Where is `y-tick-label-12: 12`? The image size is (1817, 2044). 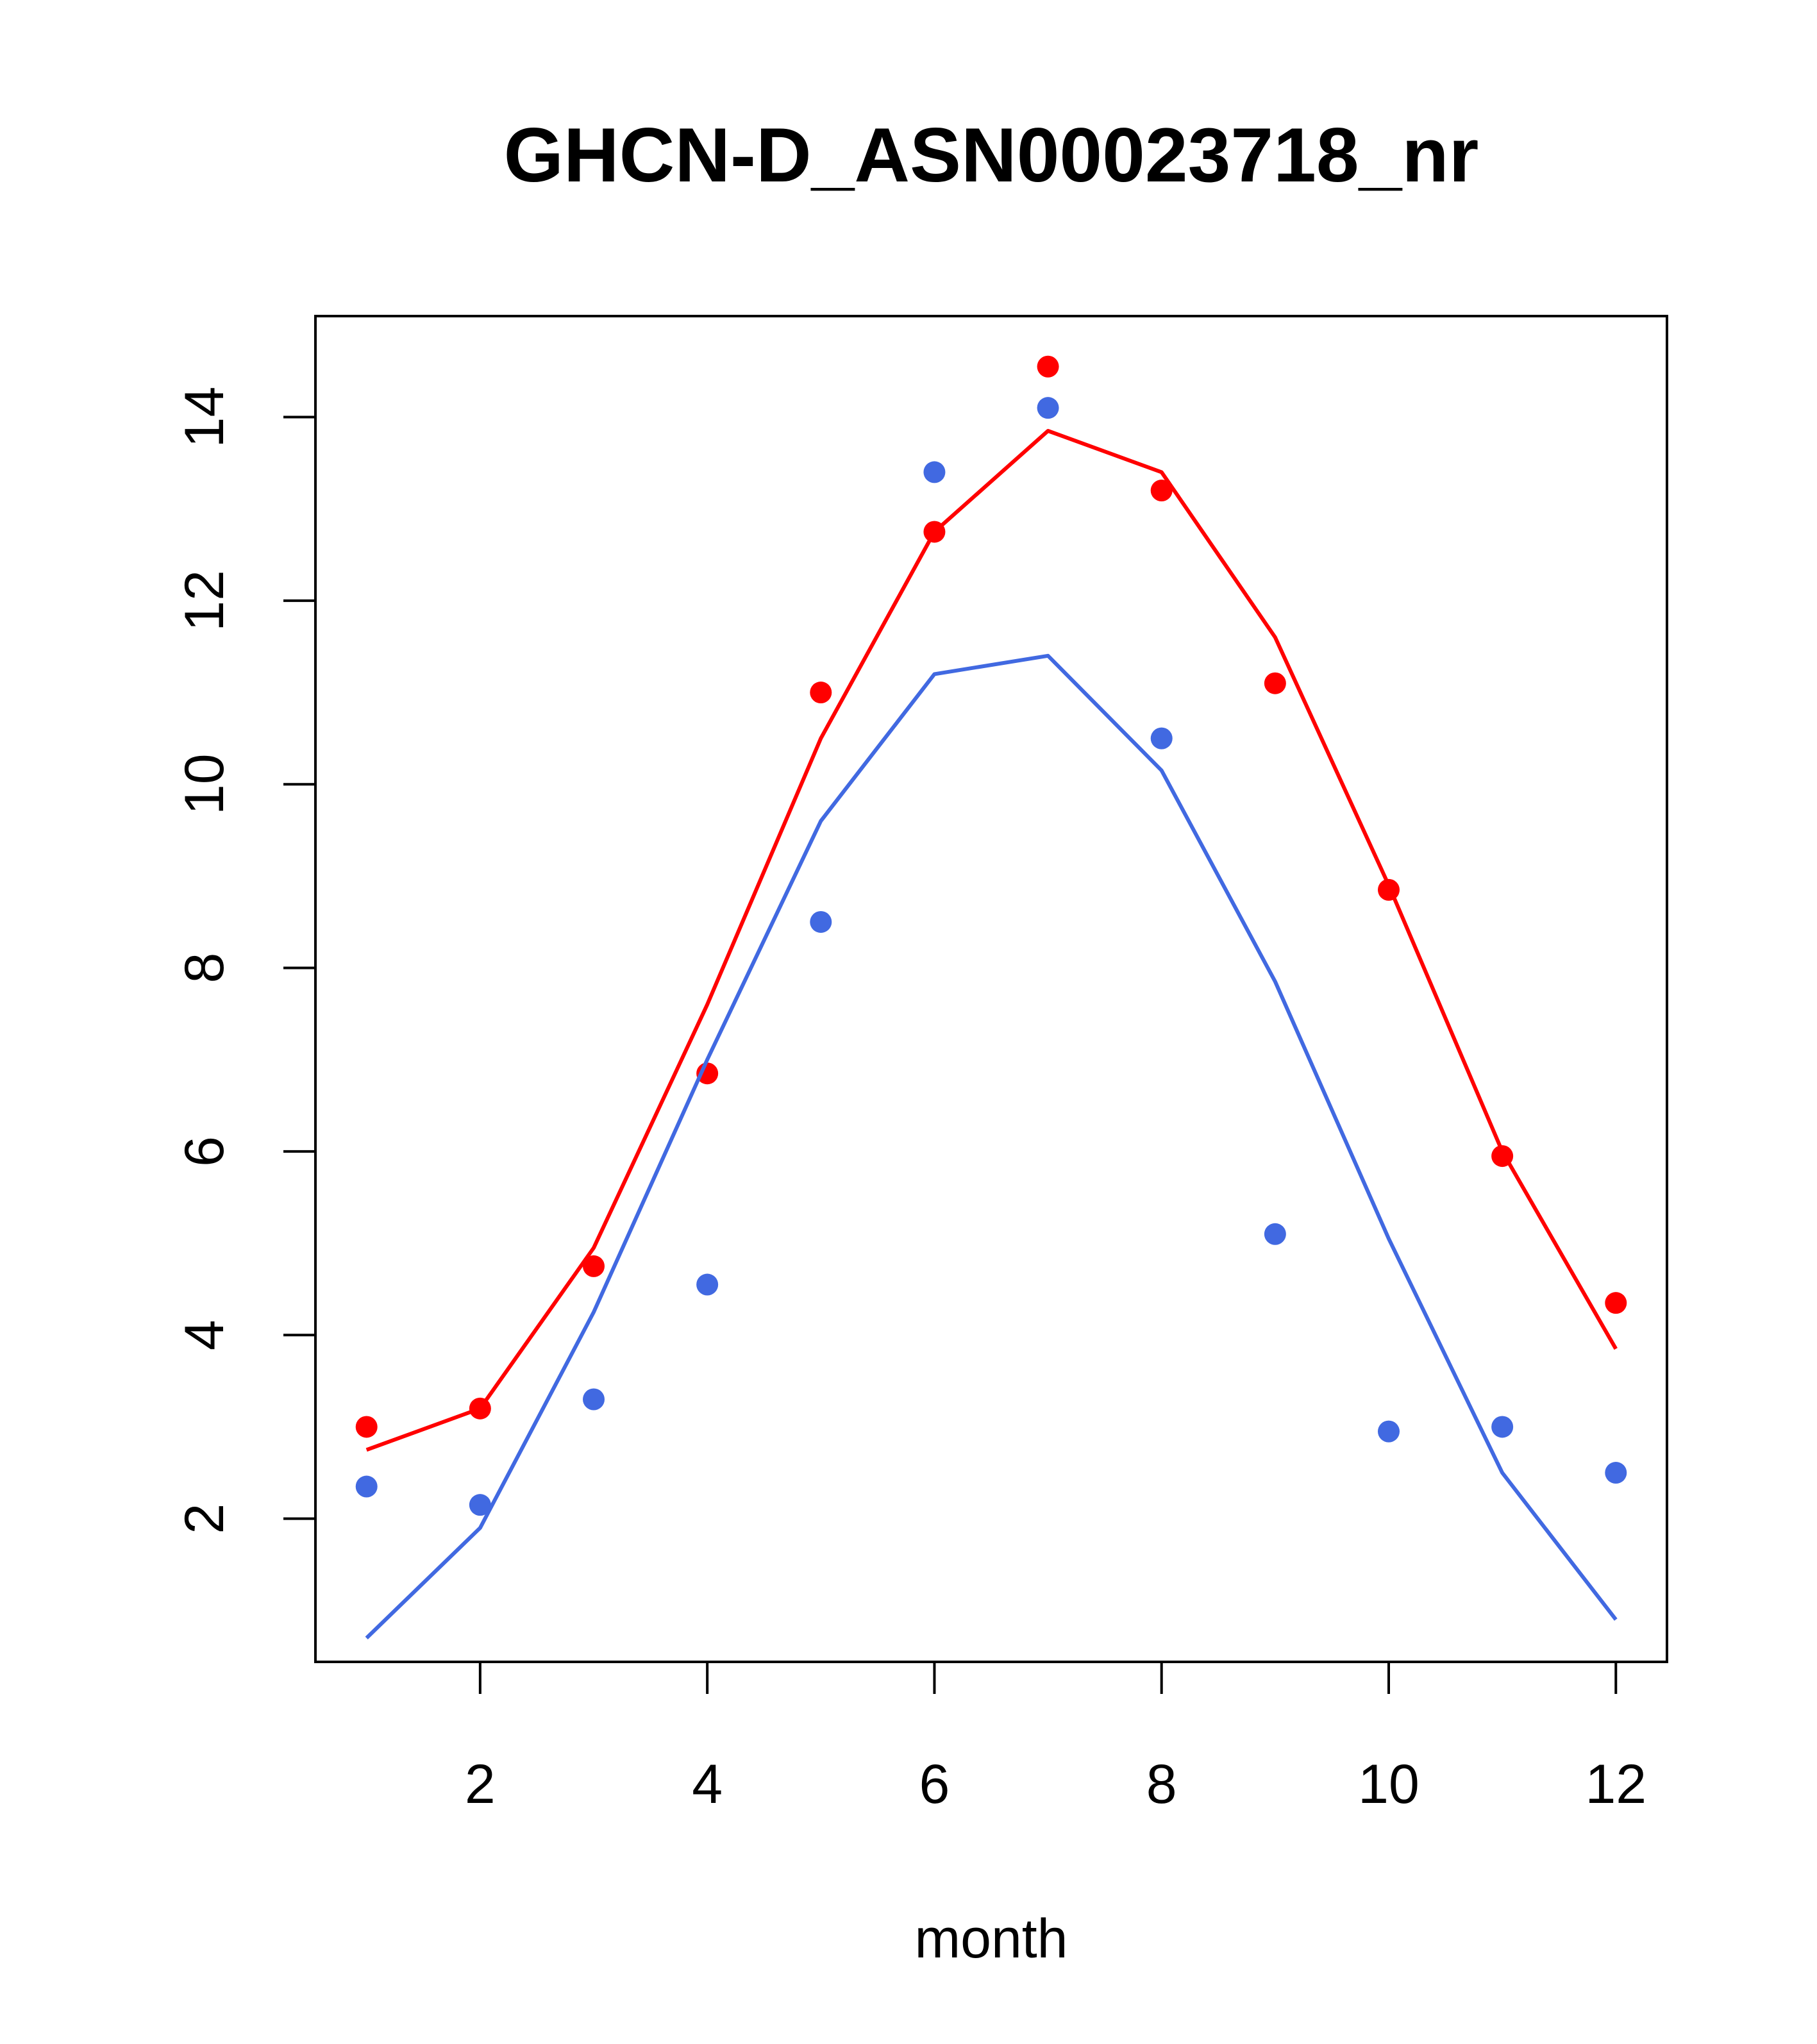 y-tick-label-12: 12 is located at coordinates (204, 601).